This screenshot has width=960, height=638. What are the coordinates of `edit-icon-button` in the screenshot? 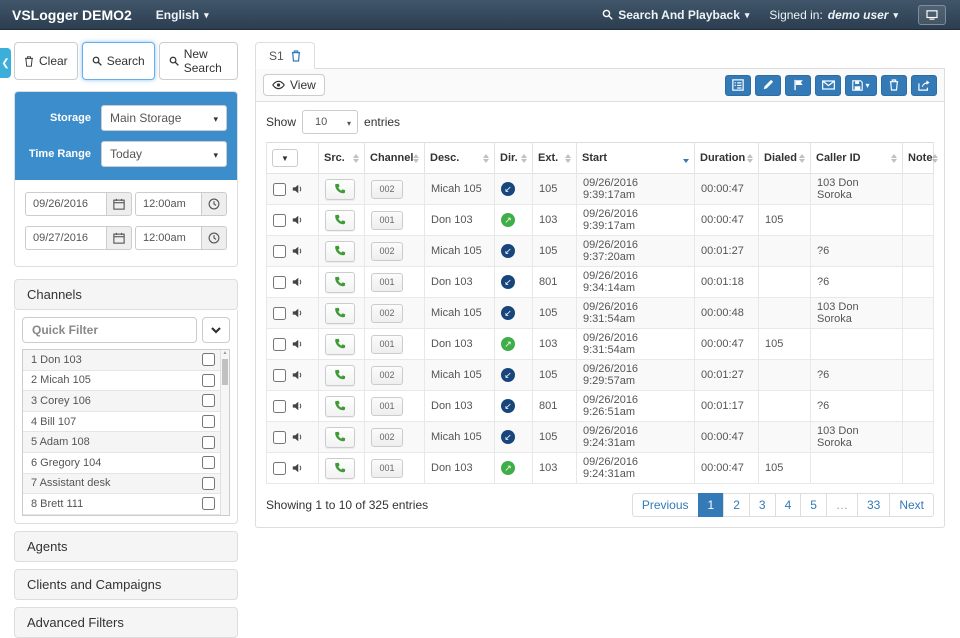 It's located at (768, 85).